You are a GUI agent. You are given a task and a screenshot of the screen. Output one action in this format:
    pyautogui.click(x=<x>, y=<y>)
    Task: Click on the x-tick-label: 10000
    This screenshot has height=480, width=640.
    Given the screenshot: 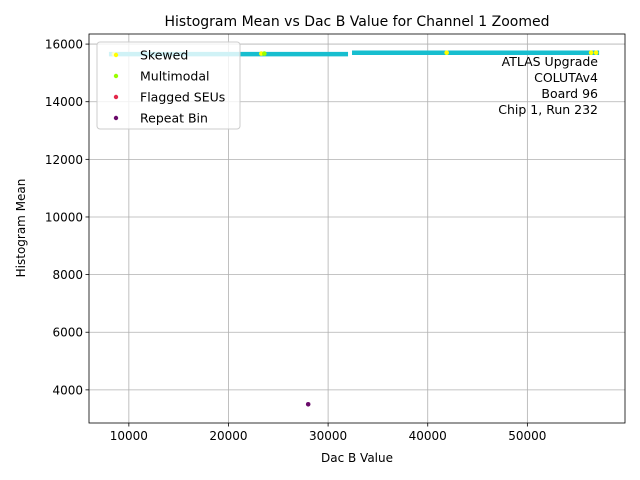 What is the action you would take?
    pyautogui.click(x=129, y=436)
    